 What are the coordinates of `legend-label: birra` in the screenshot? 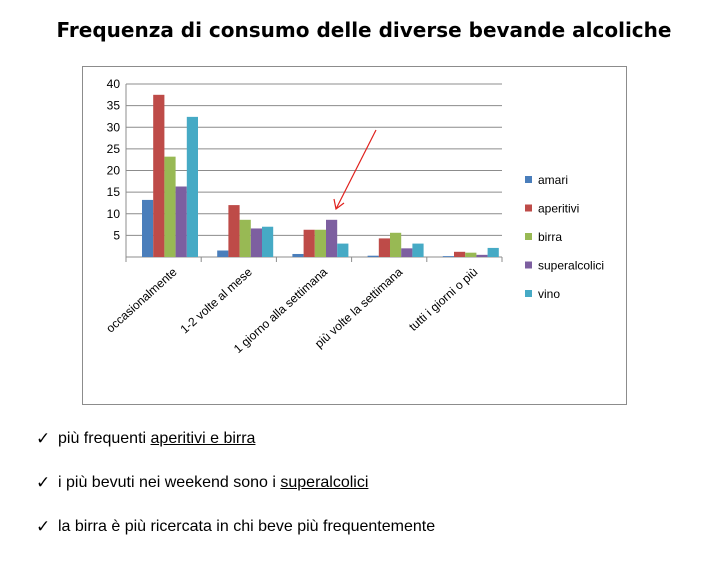 It's located at (550, 237).